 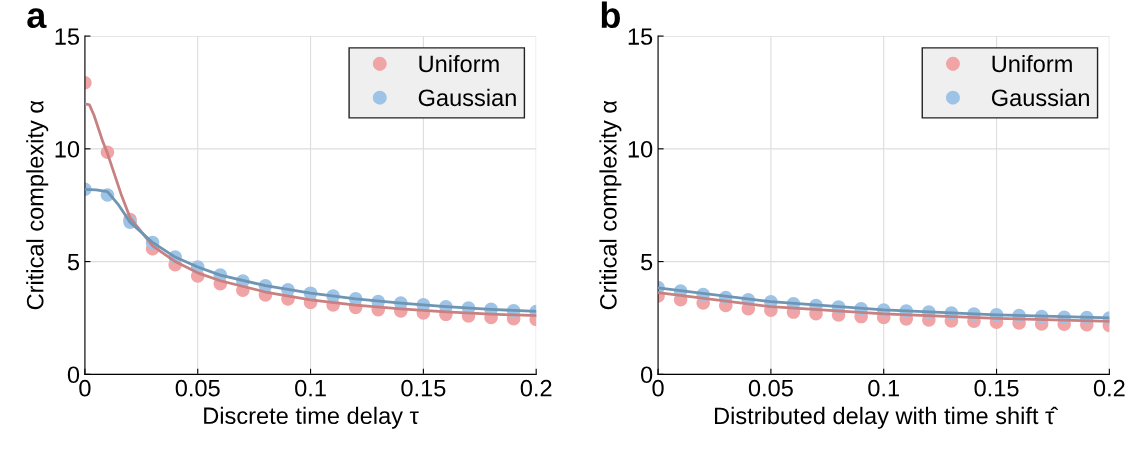 I want to click on chart-title: b, so click(x=610, y=15).